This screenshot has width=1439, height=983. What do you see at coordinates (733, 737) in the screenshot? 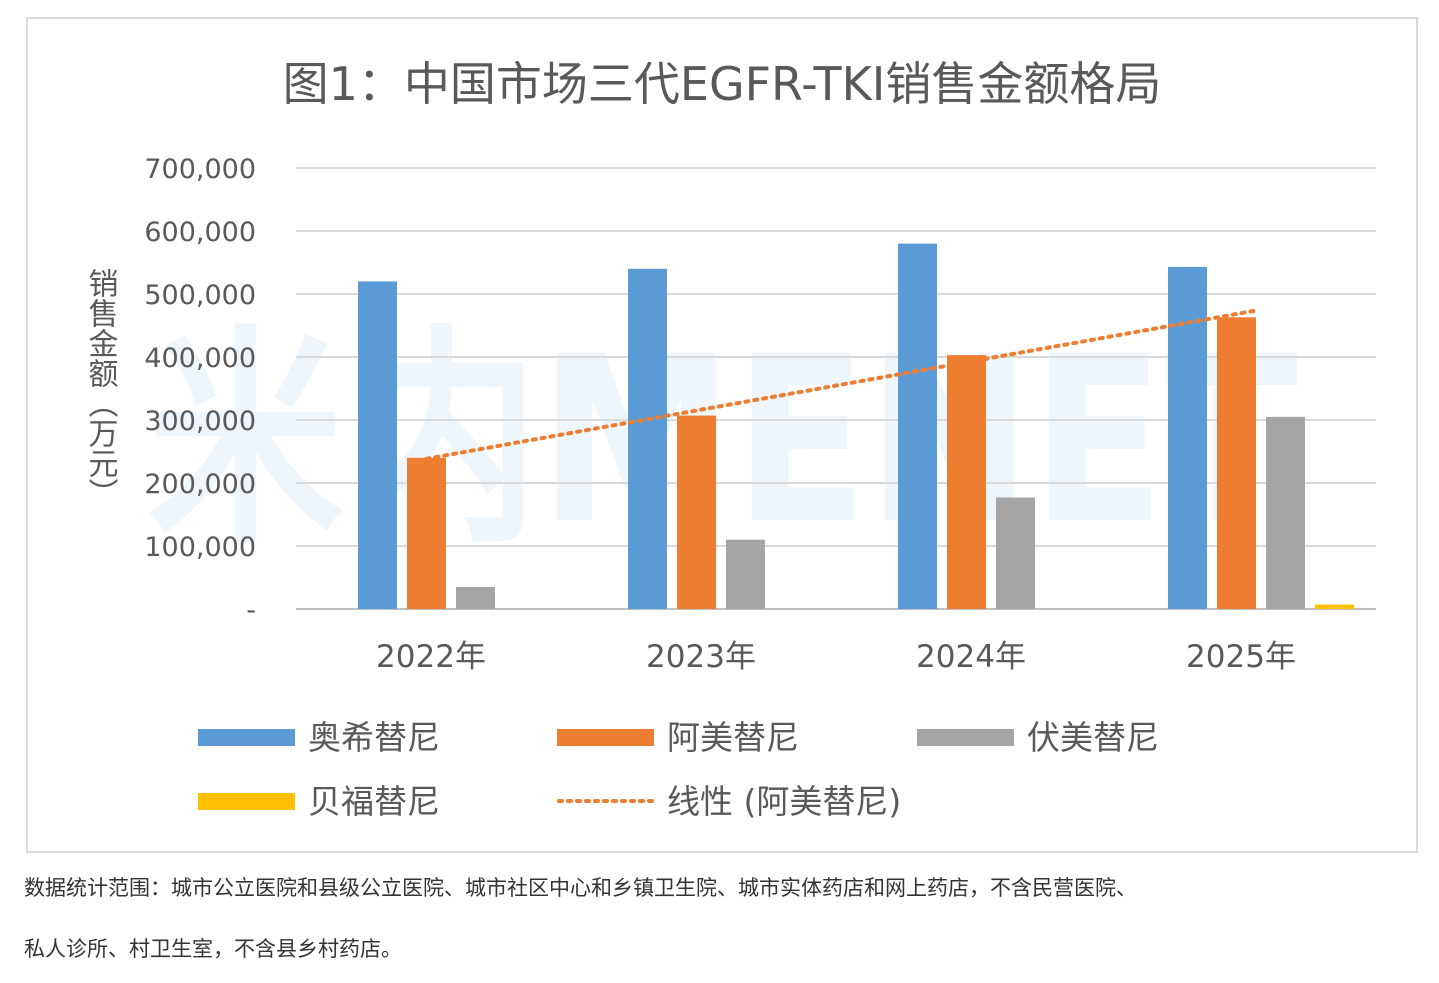
I see `legend-label: 阿美替尼` at bounding box center [733, 737].